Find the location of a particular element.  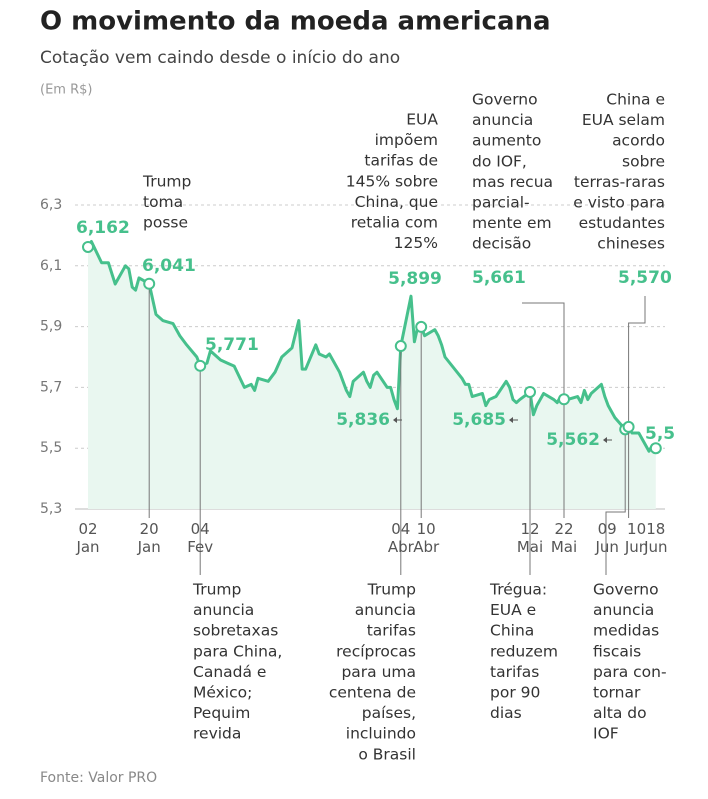

annotation-text: para con- is located at coordinates (630, 672).